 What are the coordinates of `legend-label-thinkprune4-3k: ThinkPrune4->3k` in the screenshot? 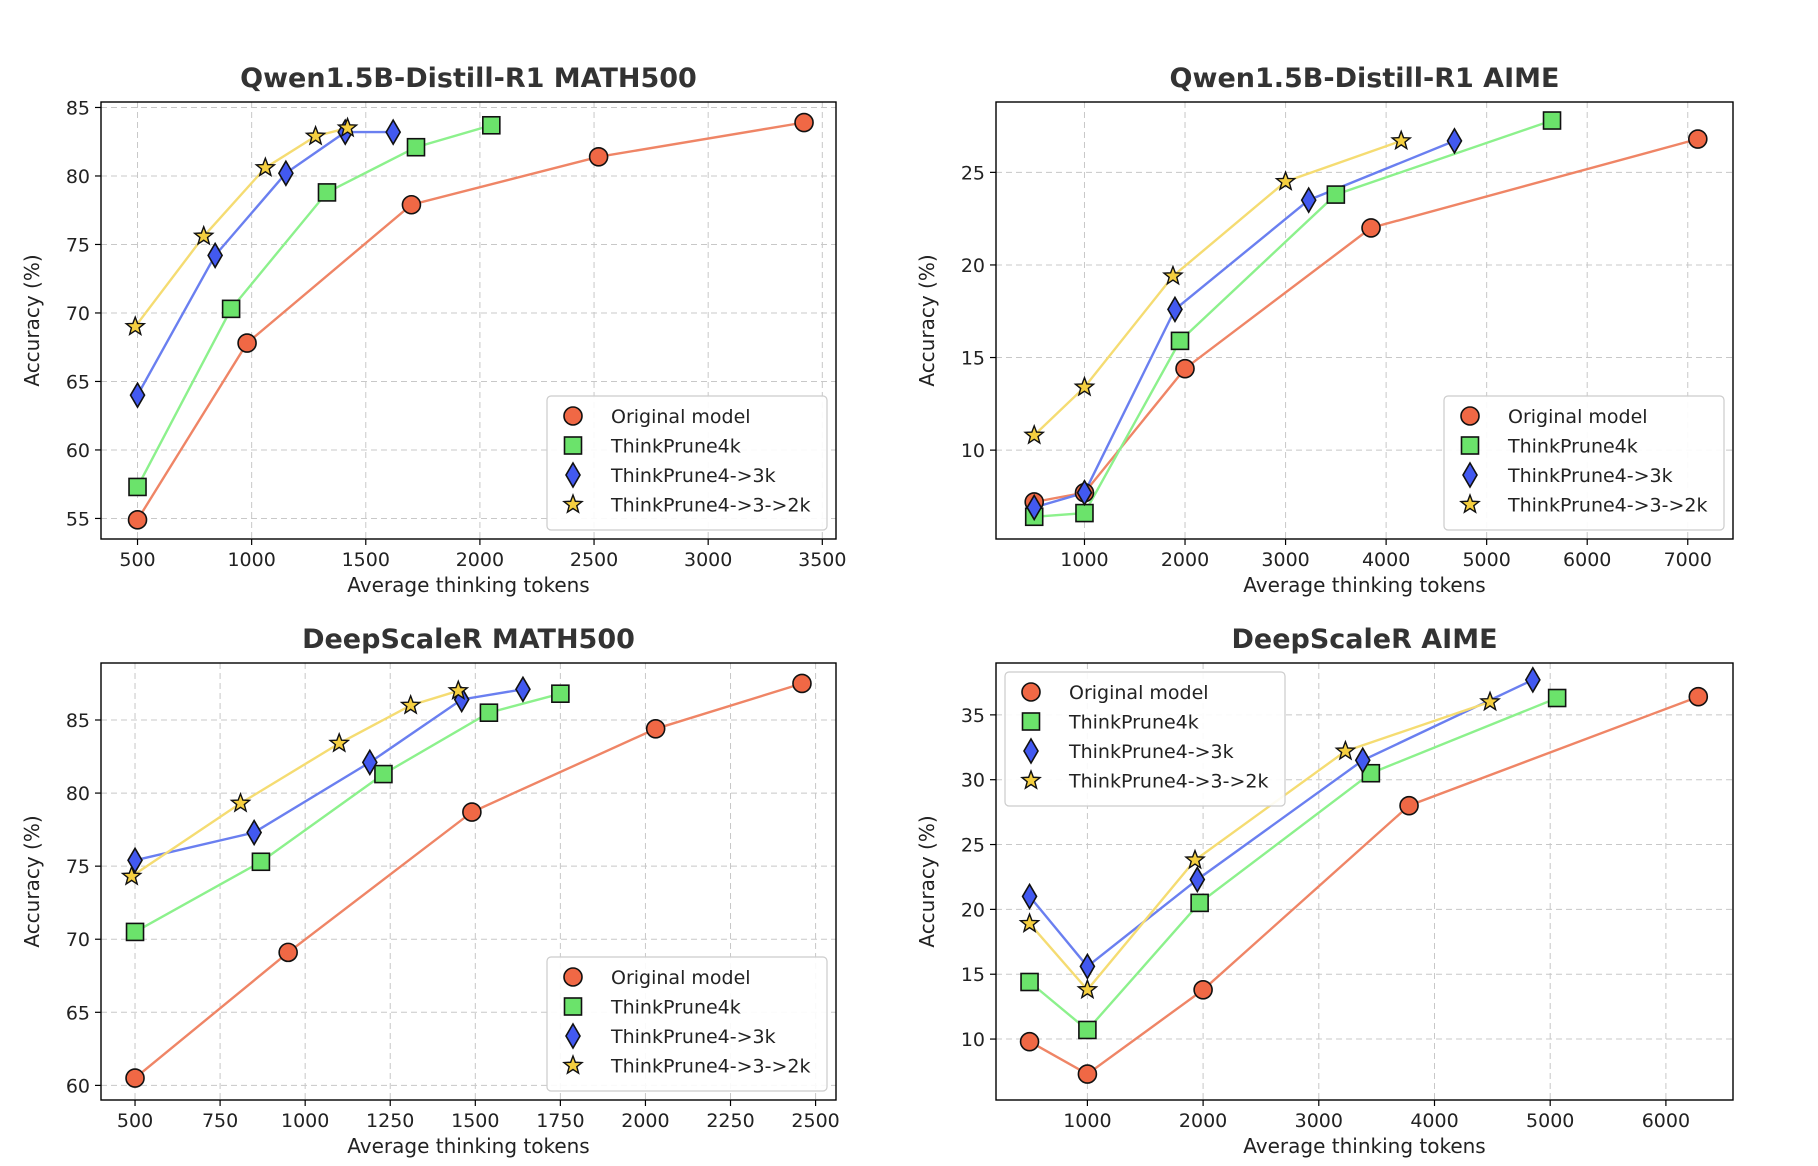 It's located at (1151, 752).